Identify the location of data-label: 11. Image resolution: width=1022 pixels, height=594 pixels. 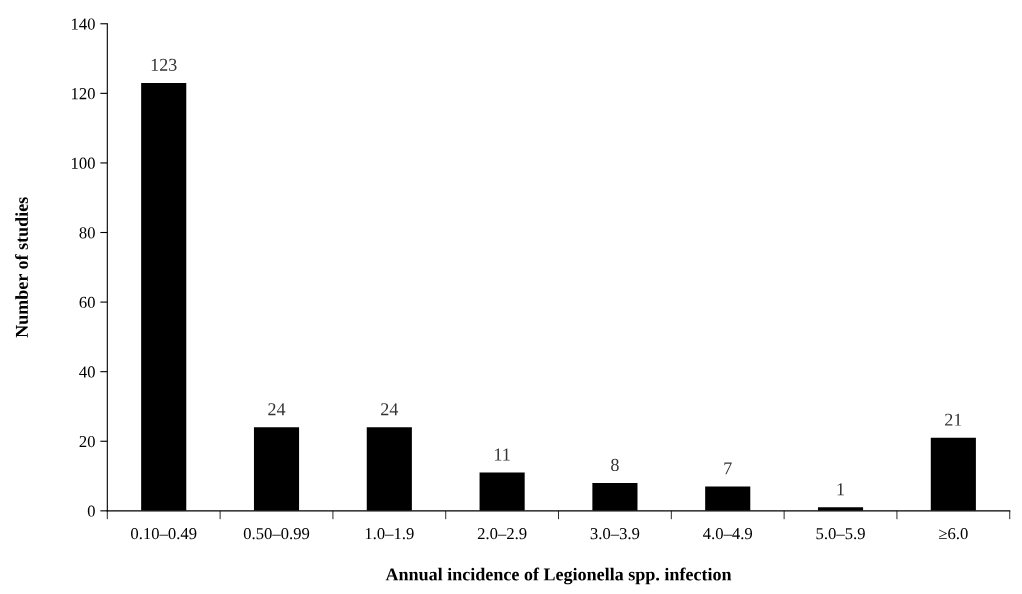
(502, 454).